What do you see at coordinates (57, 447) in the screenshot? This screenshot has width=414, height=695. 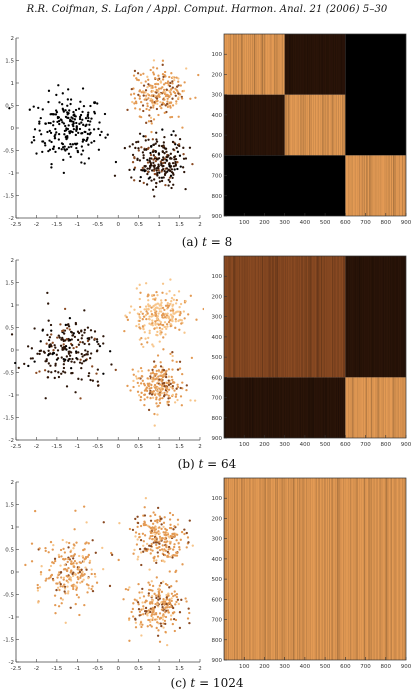 I see `x-tick-label: -1.5` at bounding box center [57, 447].